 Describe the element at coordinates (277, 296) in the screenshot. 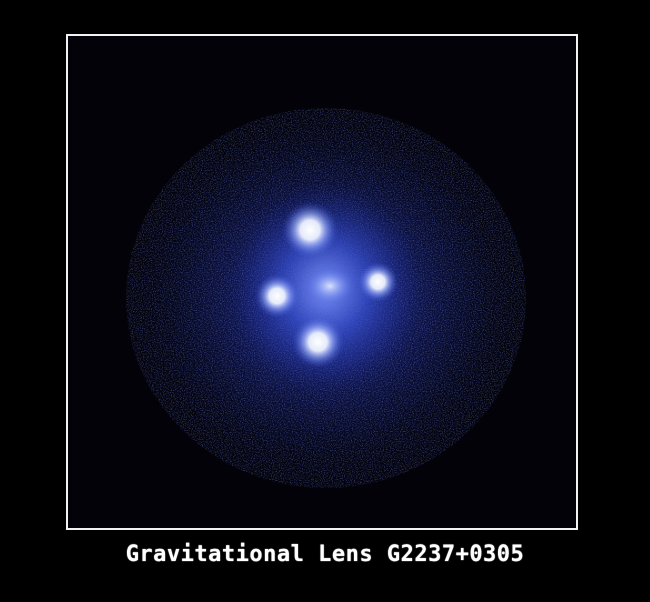

I see `quasar-image-left` at that location.